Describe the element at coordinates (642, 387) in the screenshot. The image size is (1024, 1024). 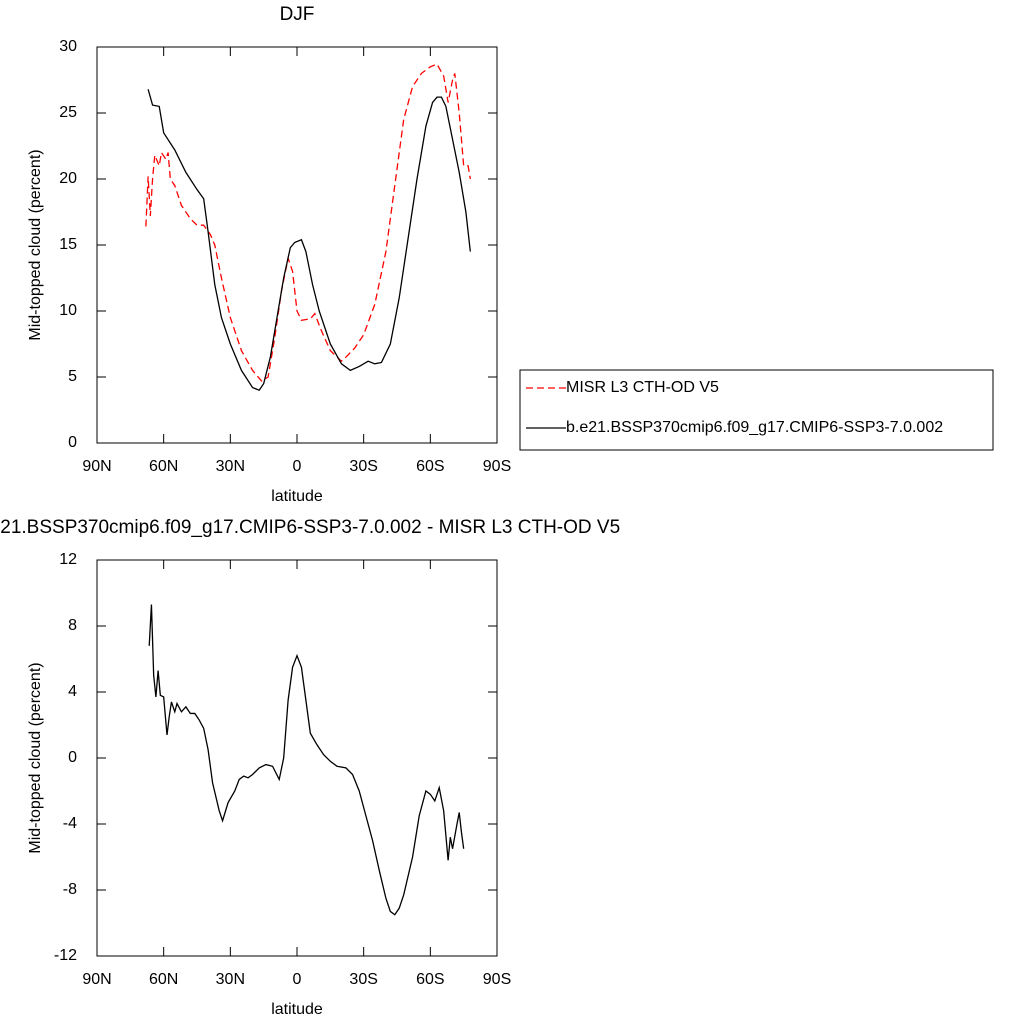
I see `legend-label: MISR L3 CTH-OD V5` at that location.